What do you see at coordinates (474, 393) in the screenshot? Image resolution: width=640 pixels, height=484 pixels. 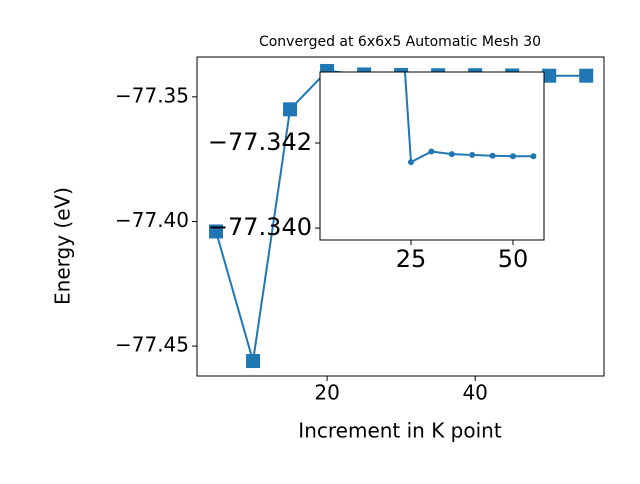 I see `x-tick-label: 40` at bounding box center [474, 393].